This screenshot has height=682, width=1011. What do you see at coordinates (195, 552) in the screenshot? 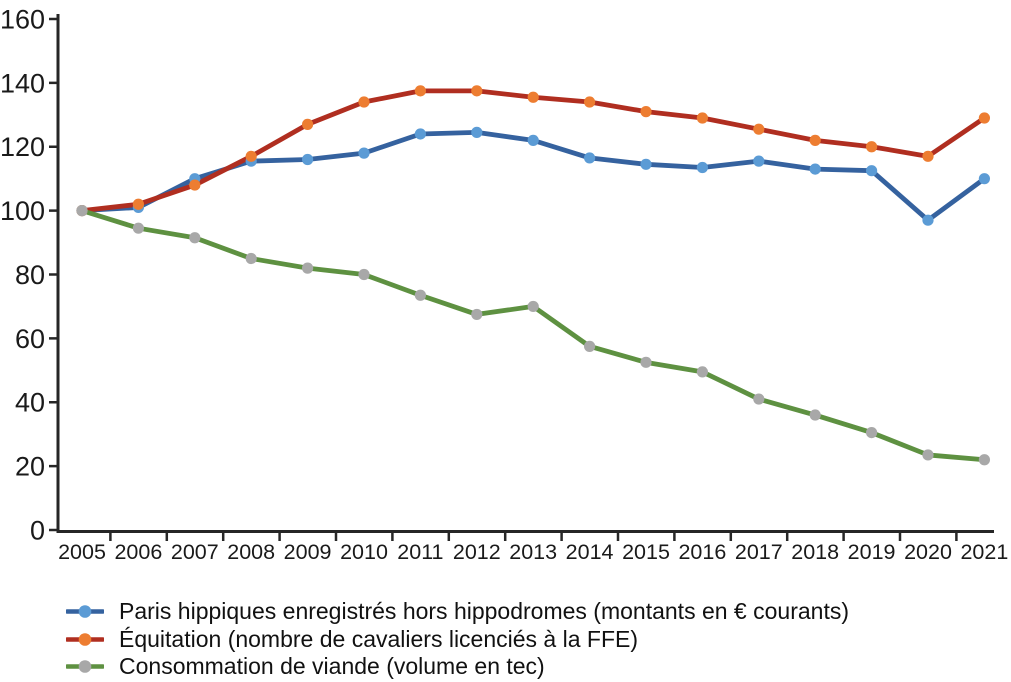
I see `x-tick-label: 2007` at bounding box center [195, 552].